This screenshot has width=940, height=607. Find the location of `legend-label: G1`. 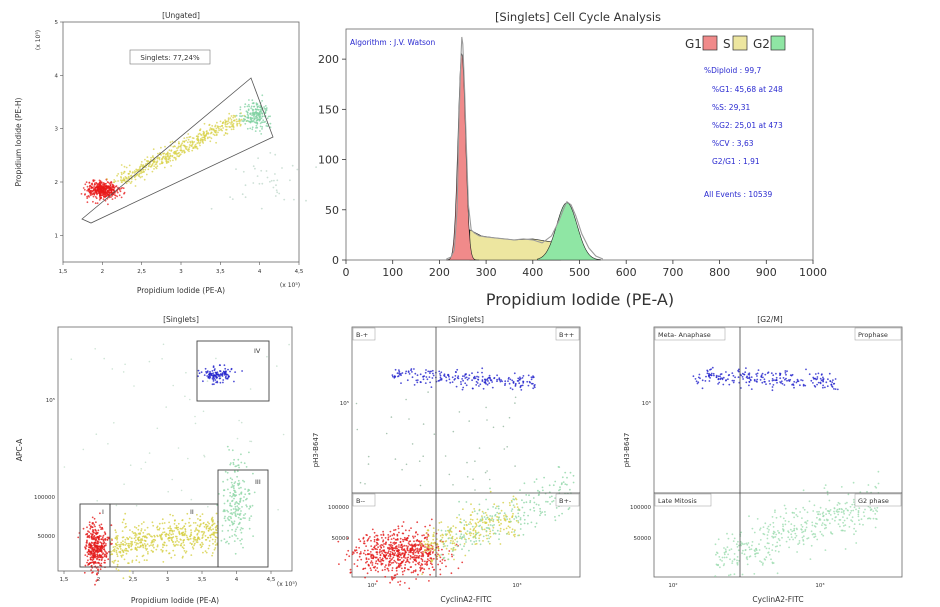

legend-label: G1 is located at coordinates (693, 44).